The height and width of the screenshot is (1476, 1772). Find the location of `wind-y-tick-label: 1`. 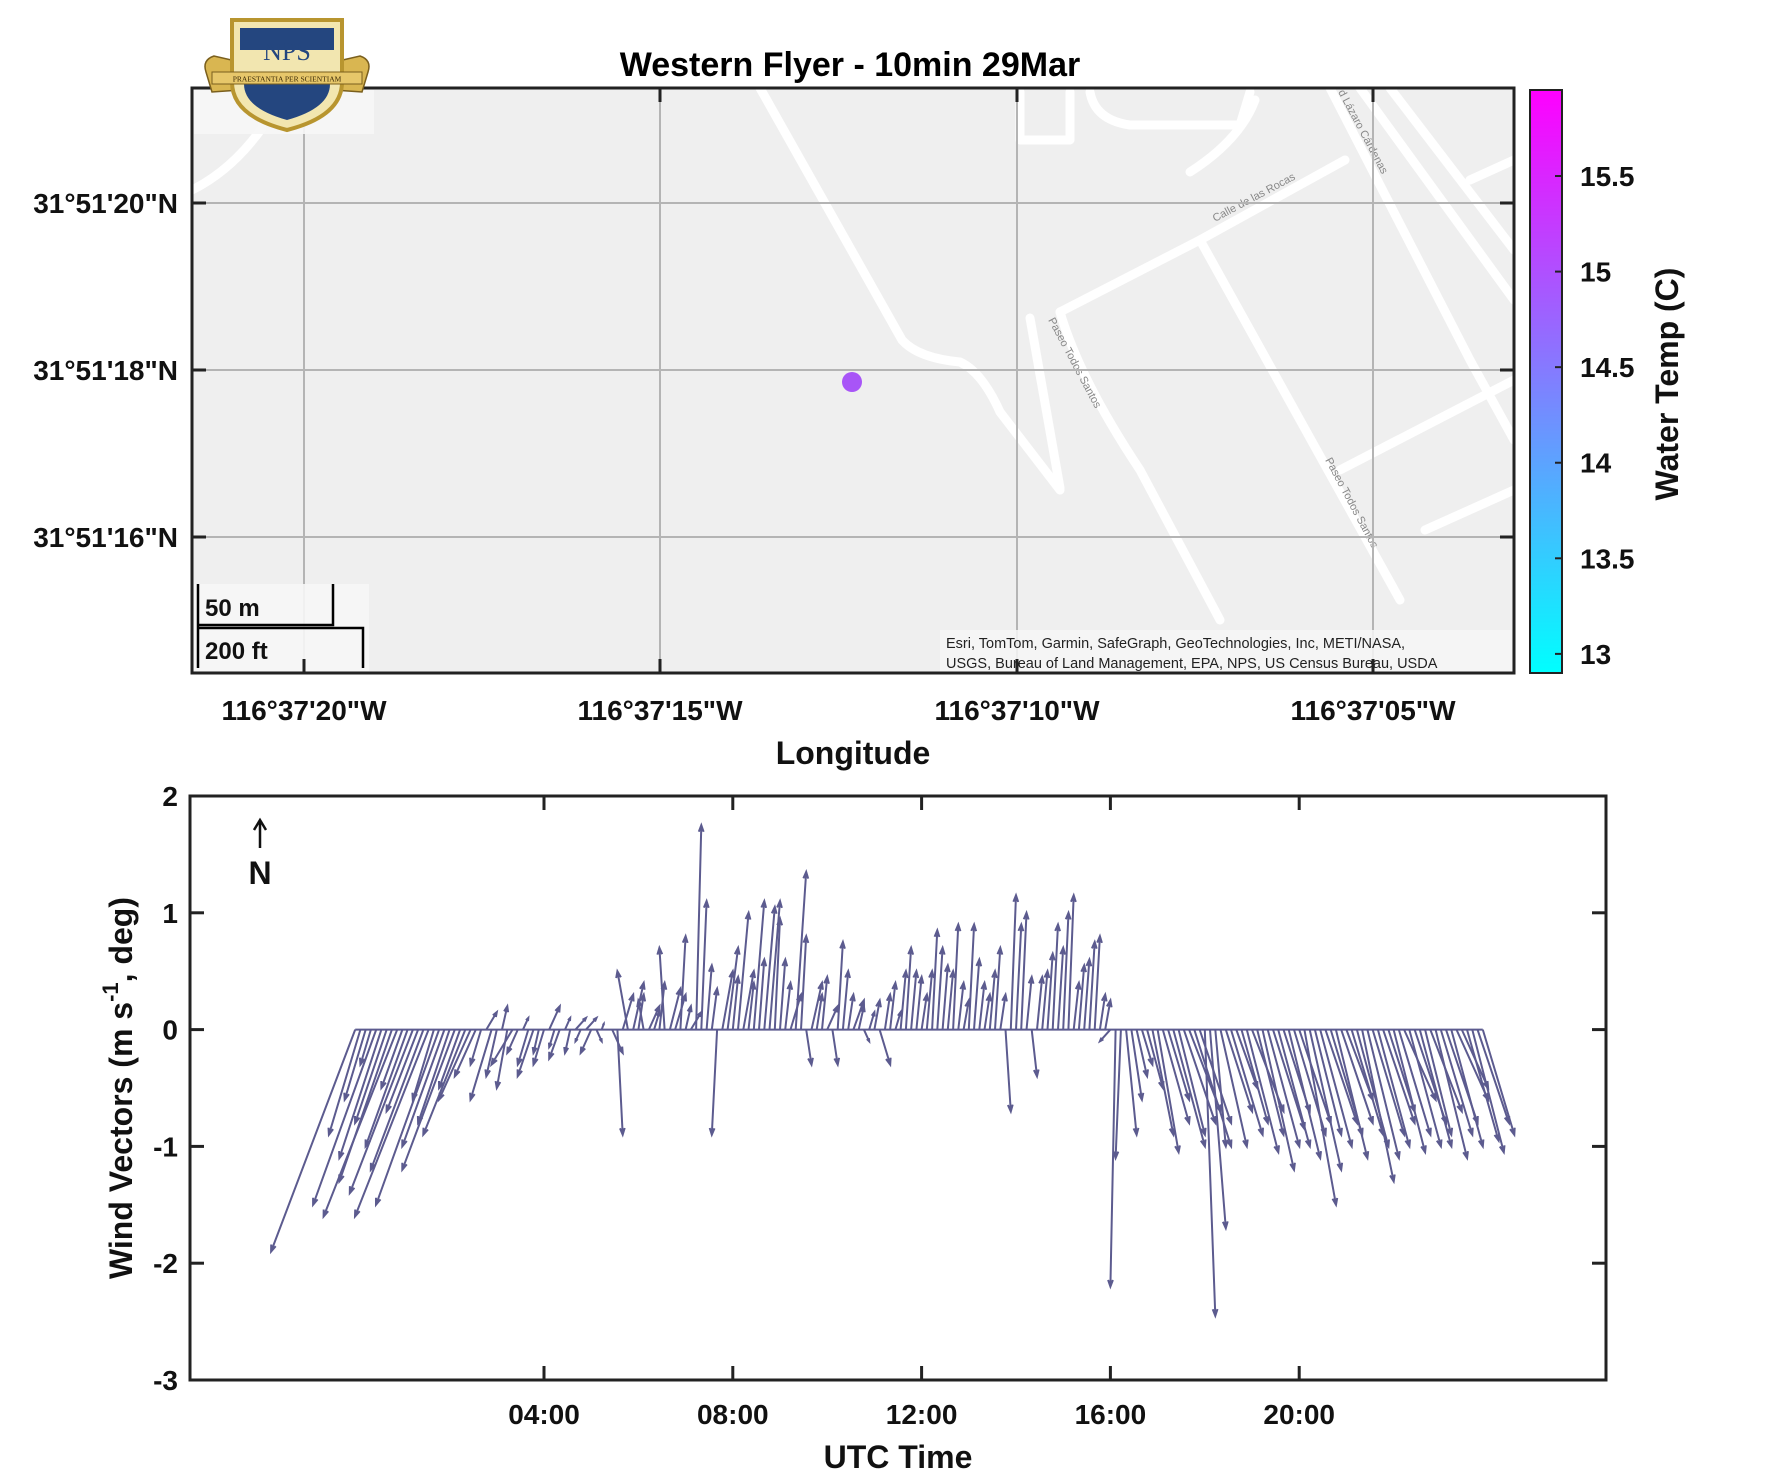

wind-y-tick-label: 1 is located at coordinates (170, 913).